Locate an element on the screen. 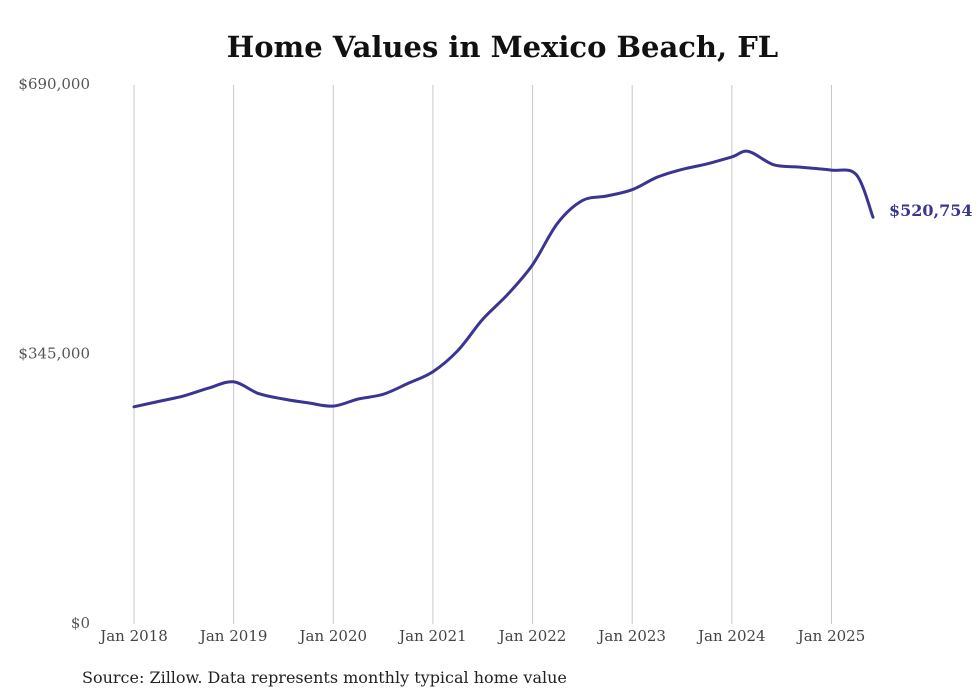 This screenshot has height=699, width=980. y-axis-ticks: $0 $345,000 $690,000 is located at coordinates (54, 353).